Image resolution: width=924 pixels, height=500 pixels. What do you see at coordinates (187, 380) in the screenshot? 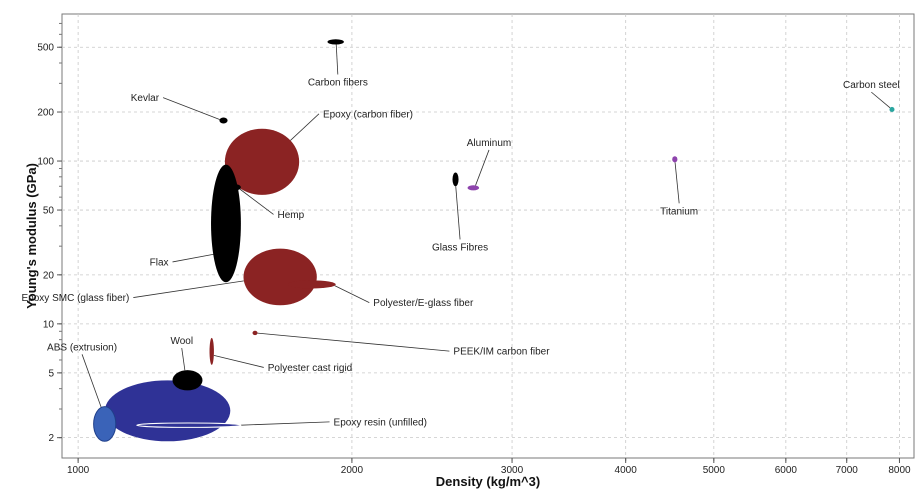
I see `region-wool` at bounding box center [187, 380].